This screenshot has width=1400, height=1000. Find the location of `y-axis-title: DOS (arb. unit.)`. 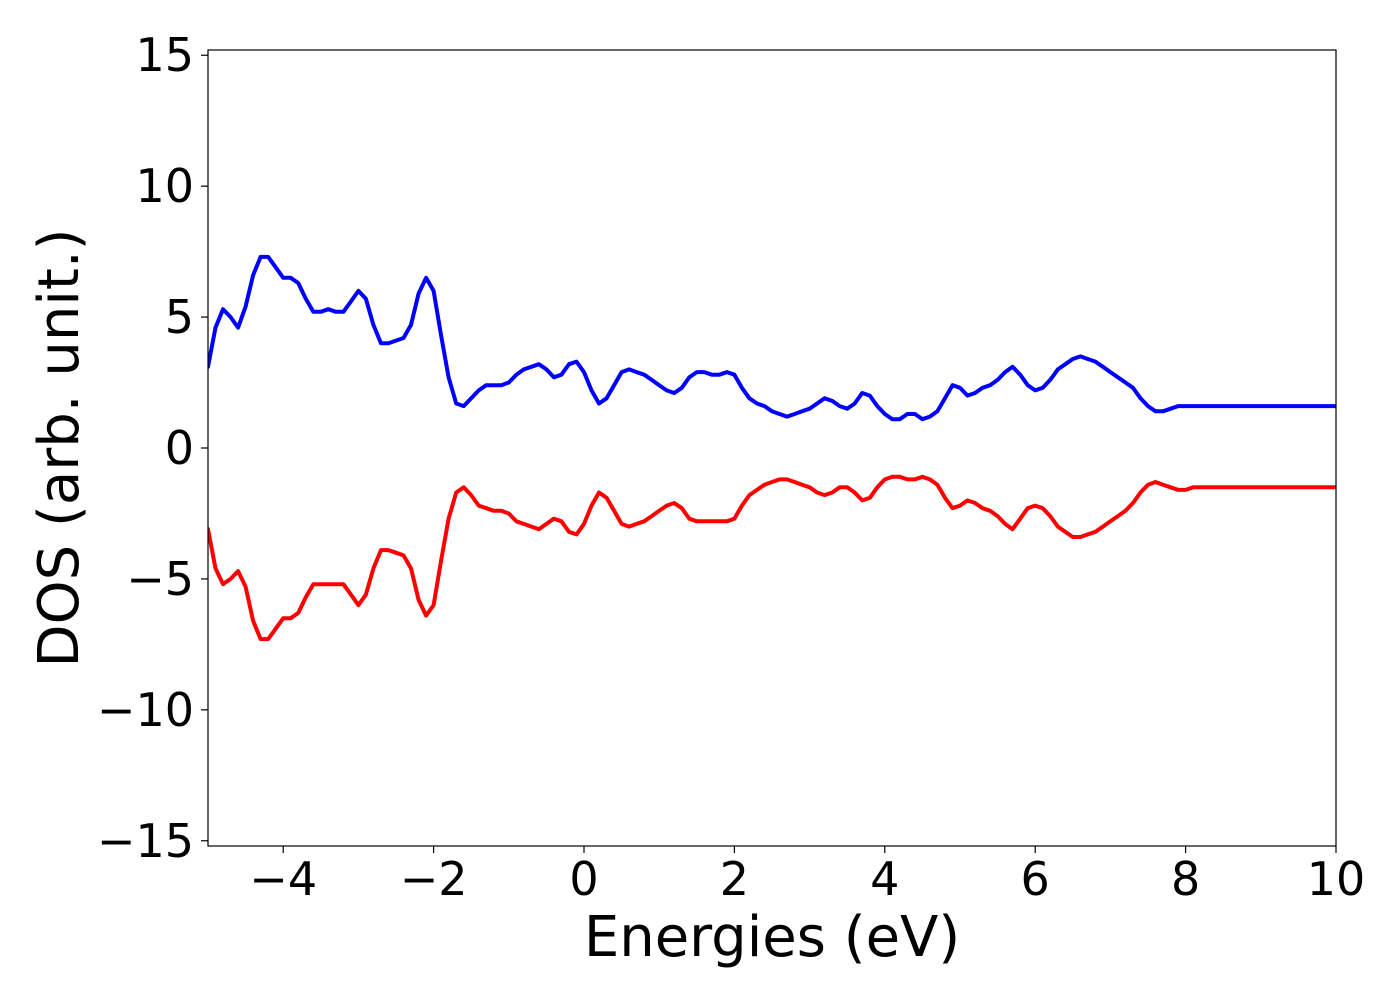

y-axis-title: DOS (arb. unit.) is located at coordinates (59, 447).